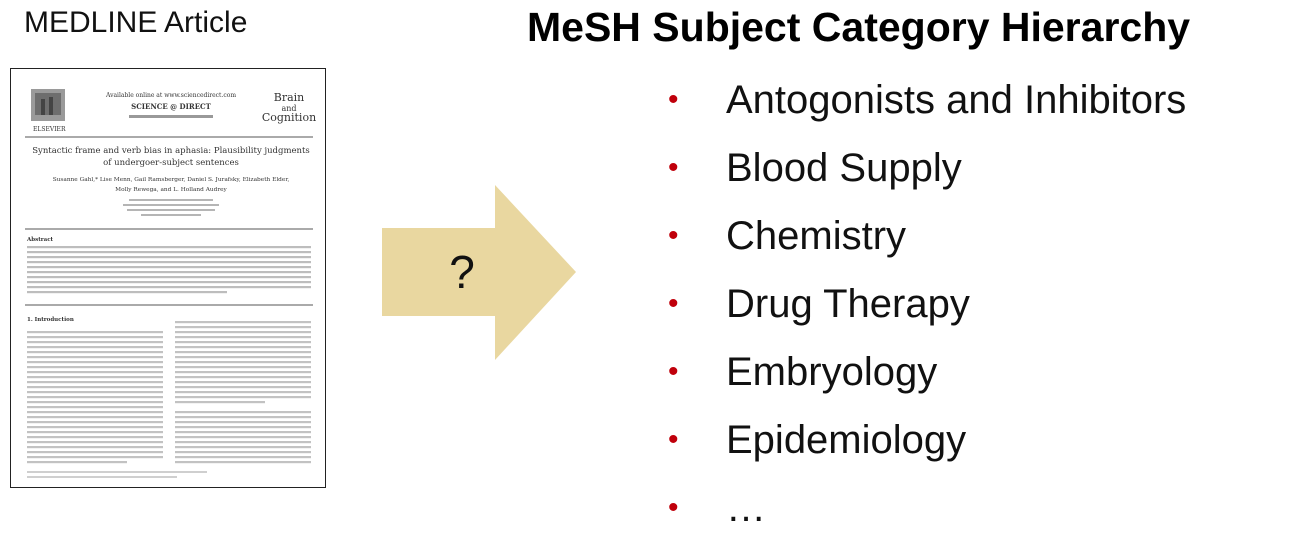 Image resolution: width=1313 pixels, height=542 pixels. I want to click on mesh-category-label: Chemistry, so click(816, 235).